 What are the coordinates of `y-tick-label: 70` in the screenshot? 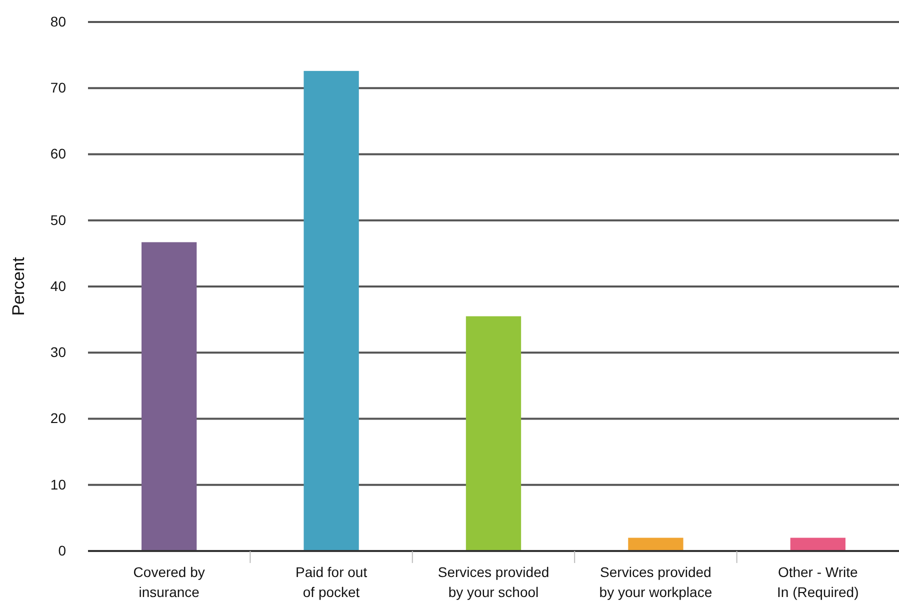 It's located at (58, 88).